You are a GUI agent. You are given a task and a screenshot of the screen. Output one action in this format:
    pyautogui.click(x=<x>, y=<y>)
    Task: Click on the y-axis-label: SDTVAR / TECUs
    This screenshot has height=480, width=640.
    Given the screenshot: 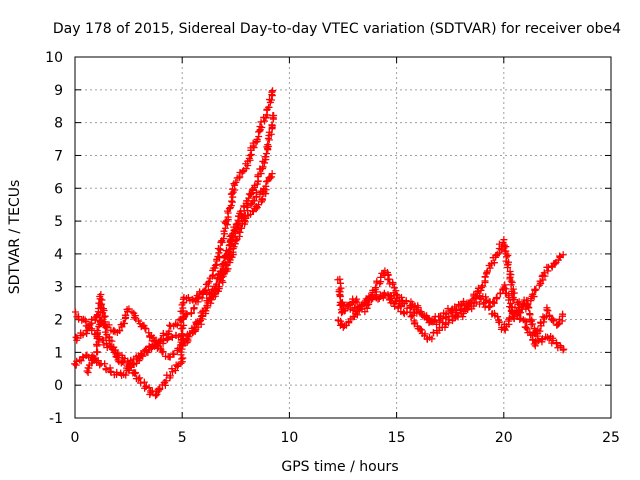 What is the action you would take?
    pyautogui.click(x=15, y=237)
    